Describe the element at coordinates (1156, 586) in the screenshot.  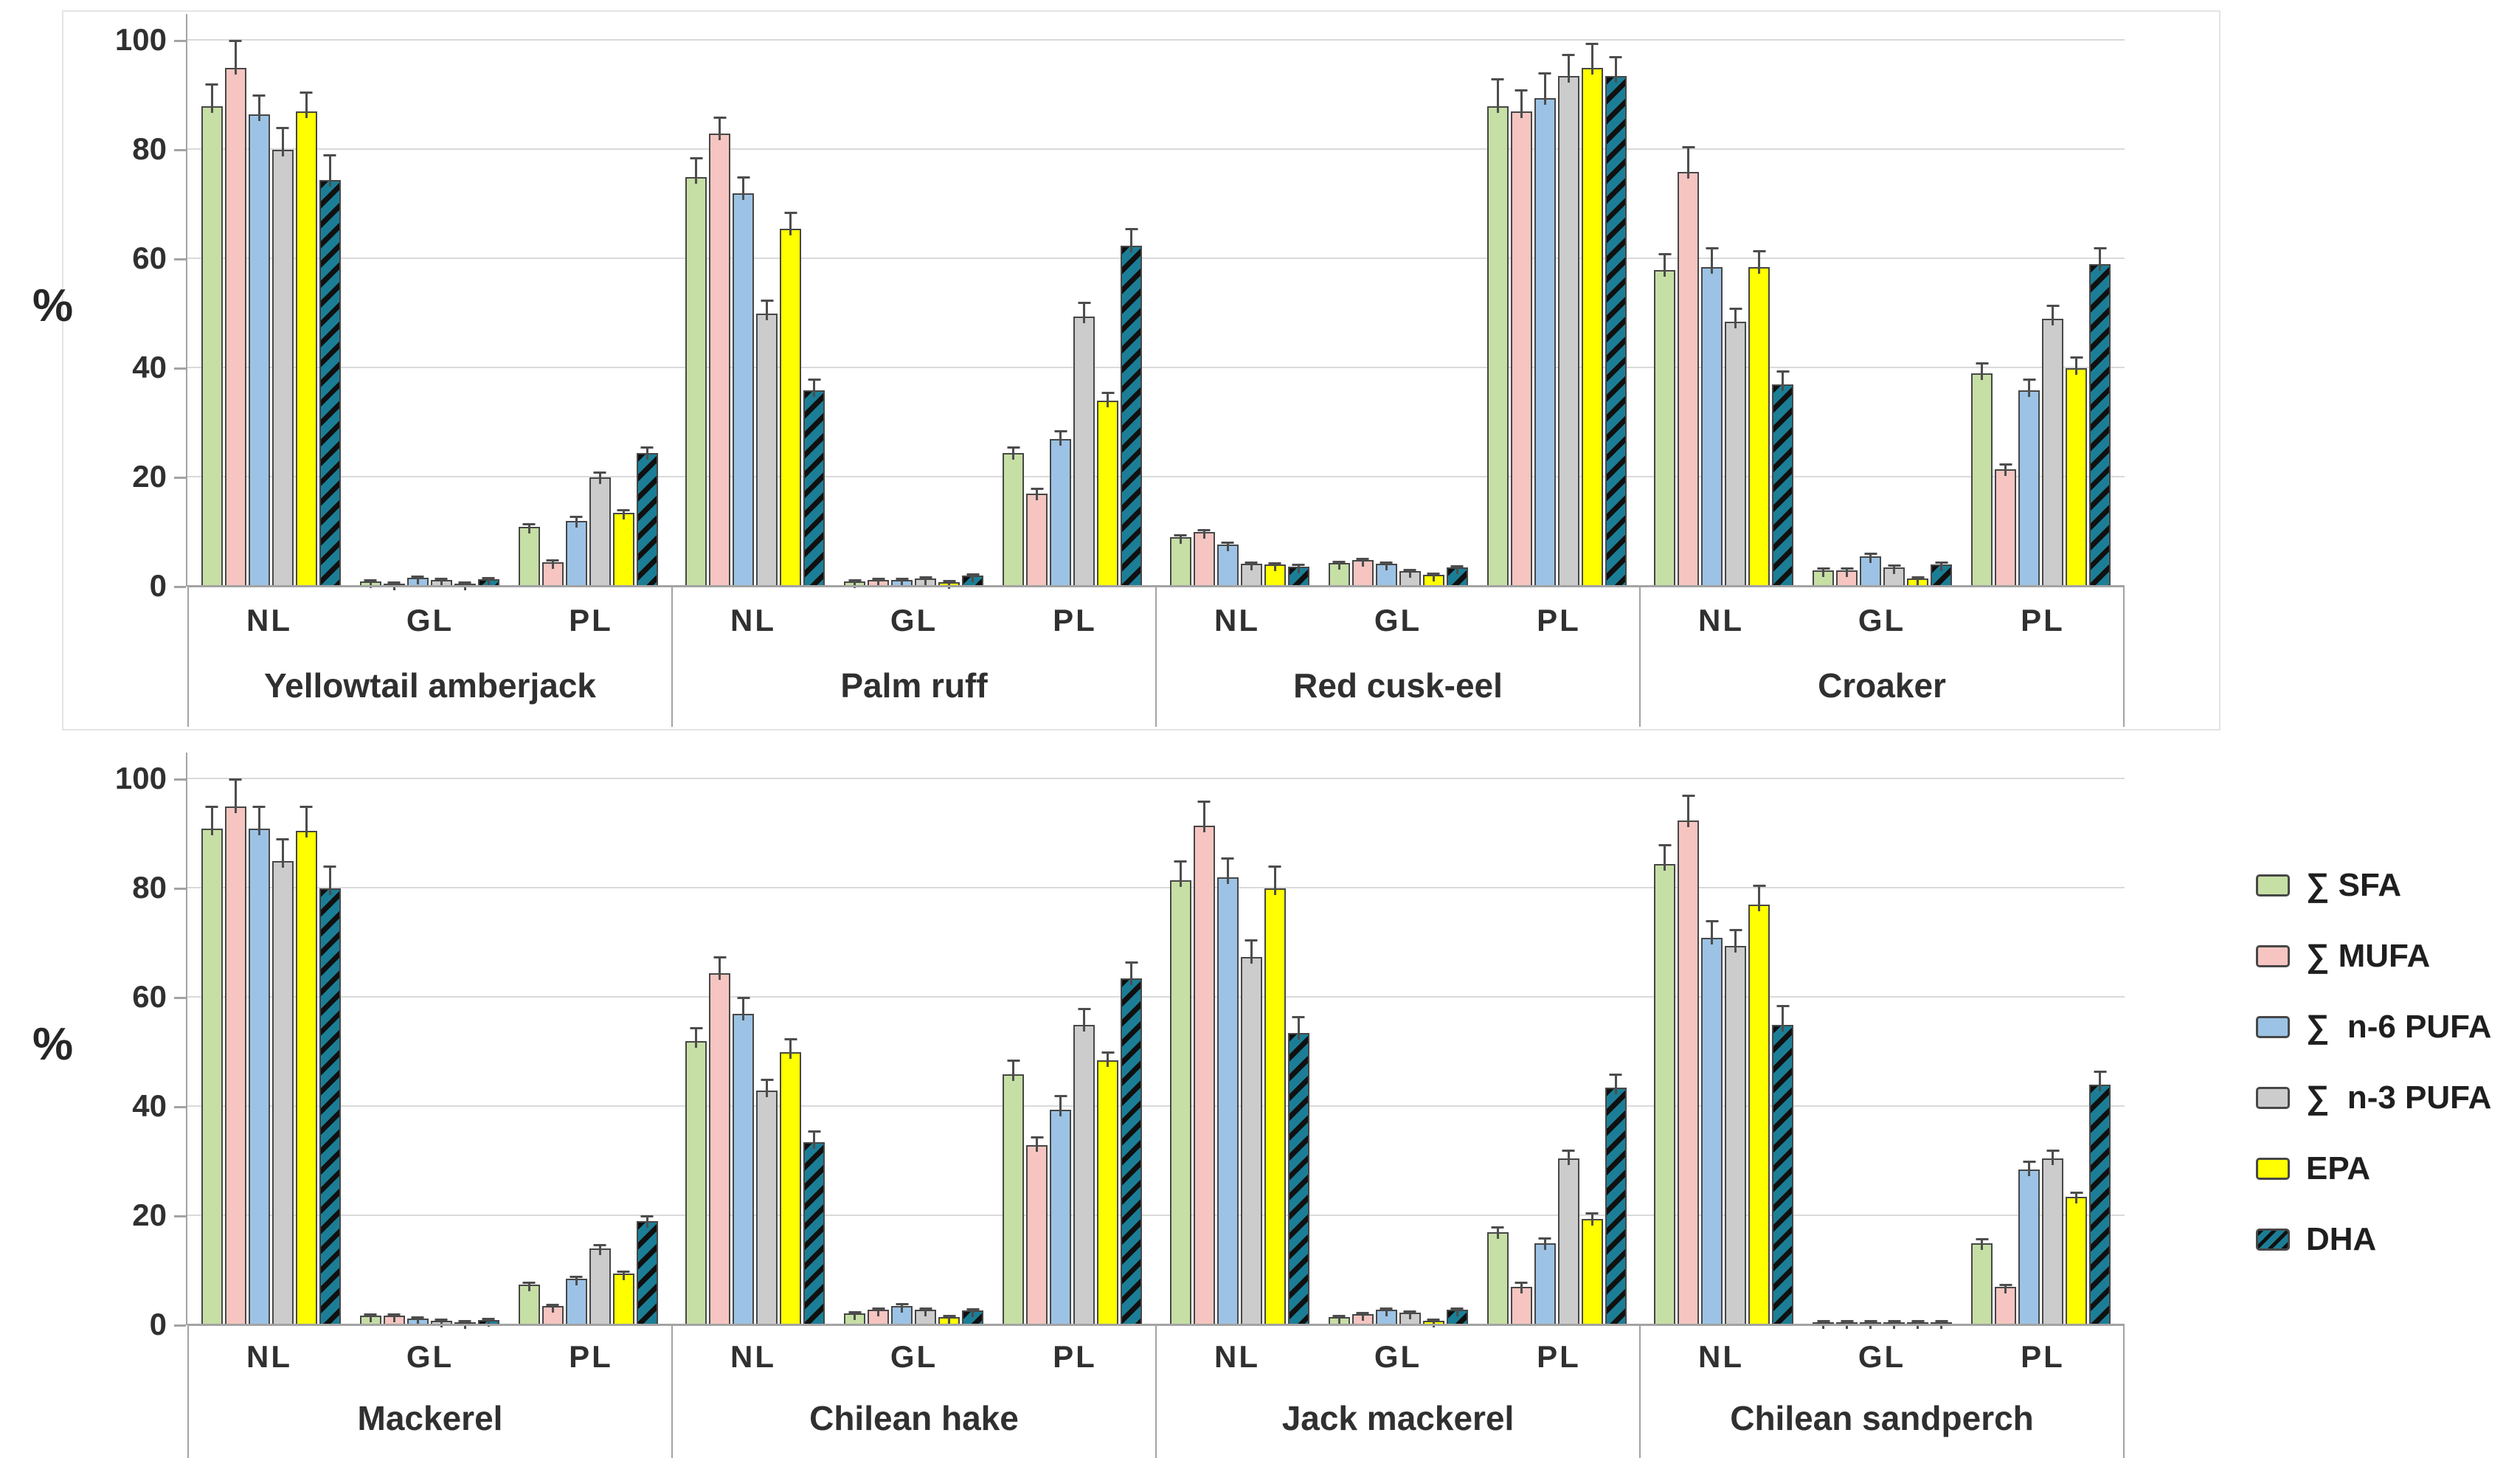
I see `x-axis-line` at that location.